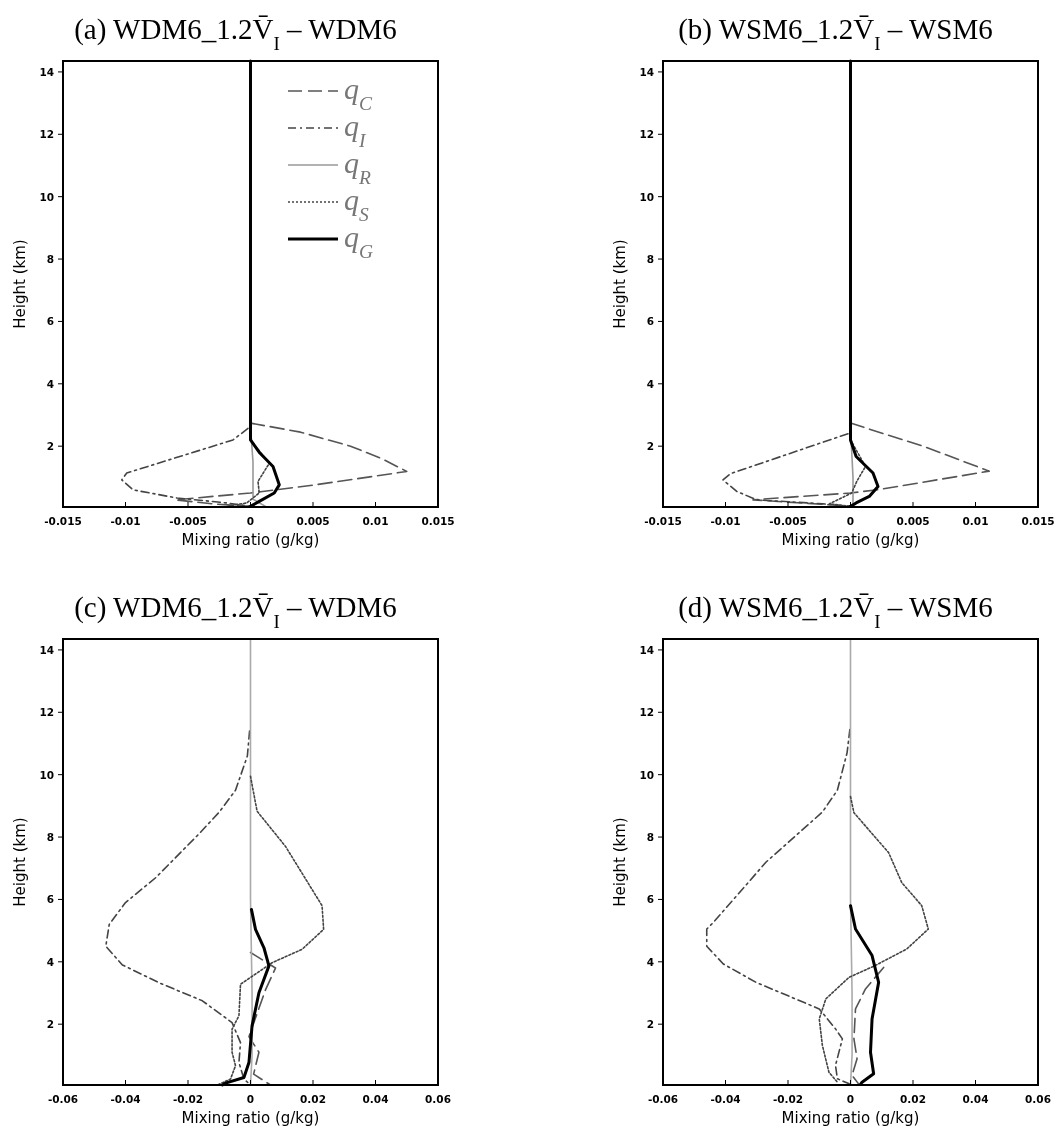  Describe the element at coordinates (835, 33) in the screenshot. I see `chart-title: (b) WSM6_1.2V̄$_{I}$ – WSM6` at that location.